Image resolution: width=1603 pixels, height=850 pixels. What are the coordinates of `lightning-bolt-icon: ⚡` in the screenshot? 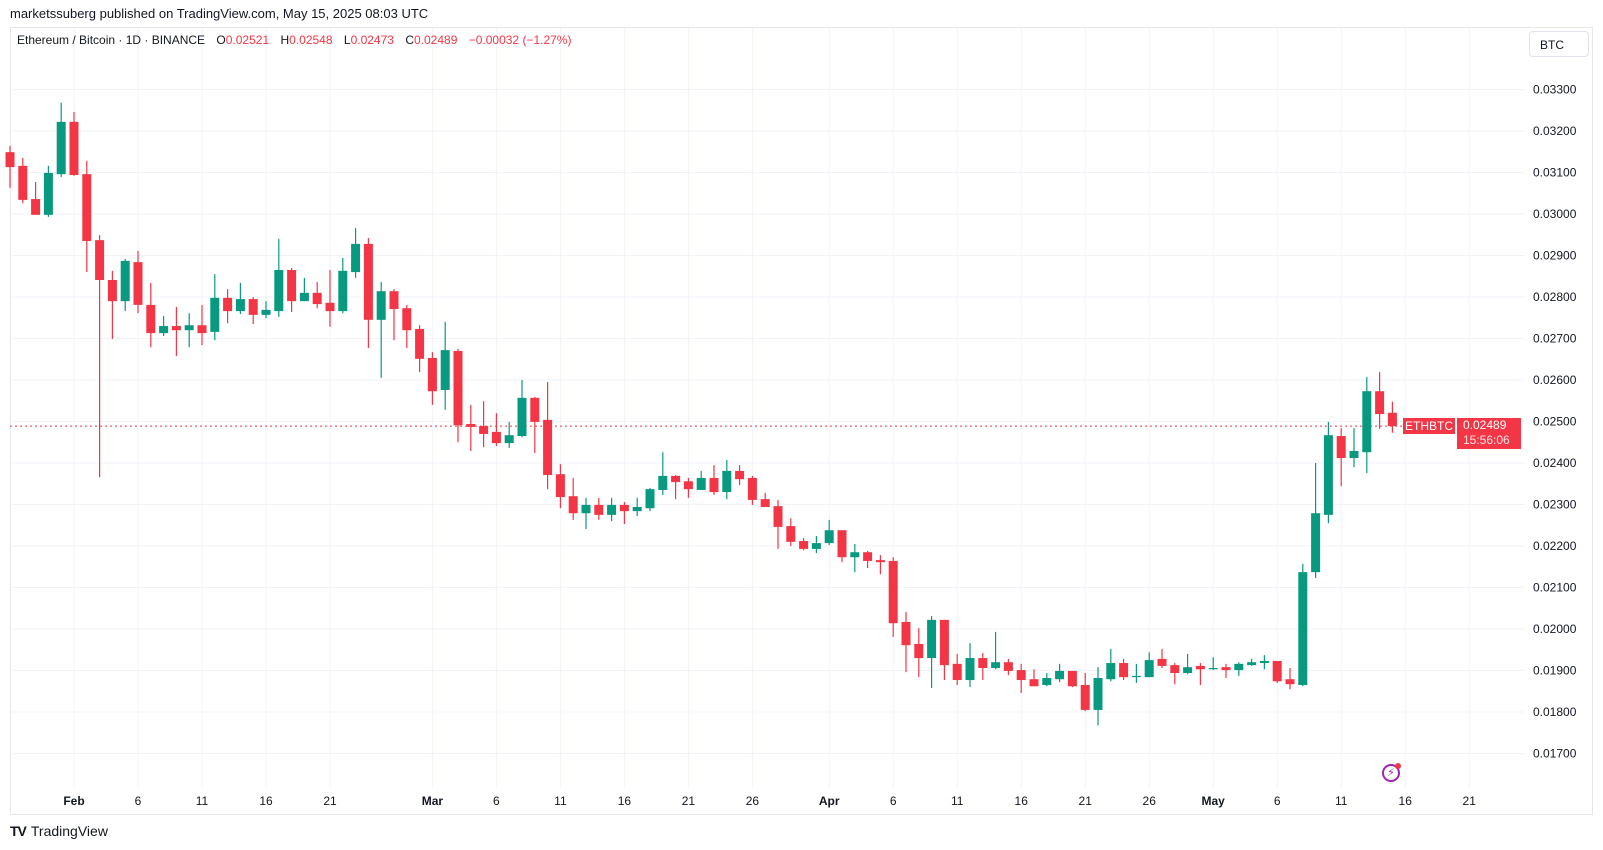 It's located at (1391, 772).